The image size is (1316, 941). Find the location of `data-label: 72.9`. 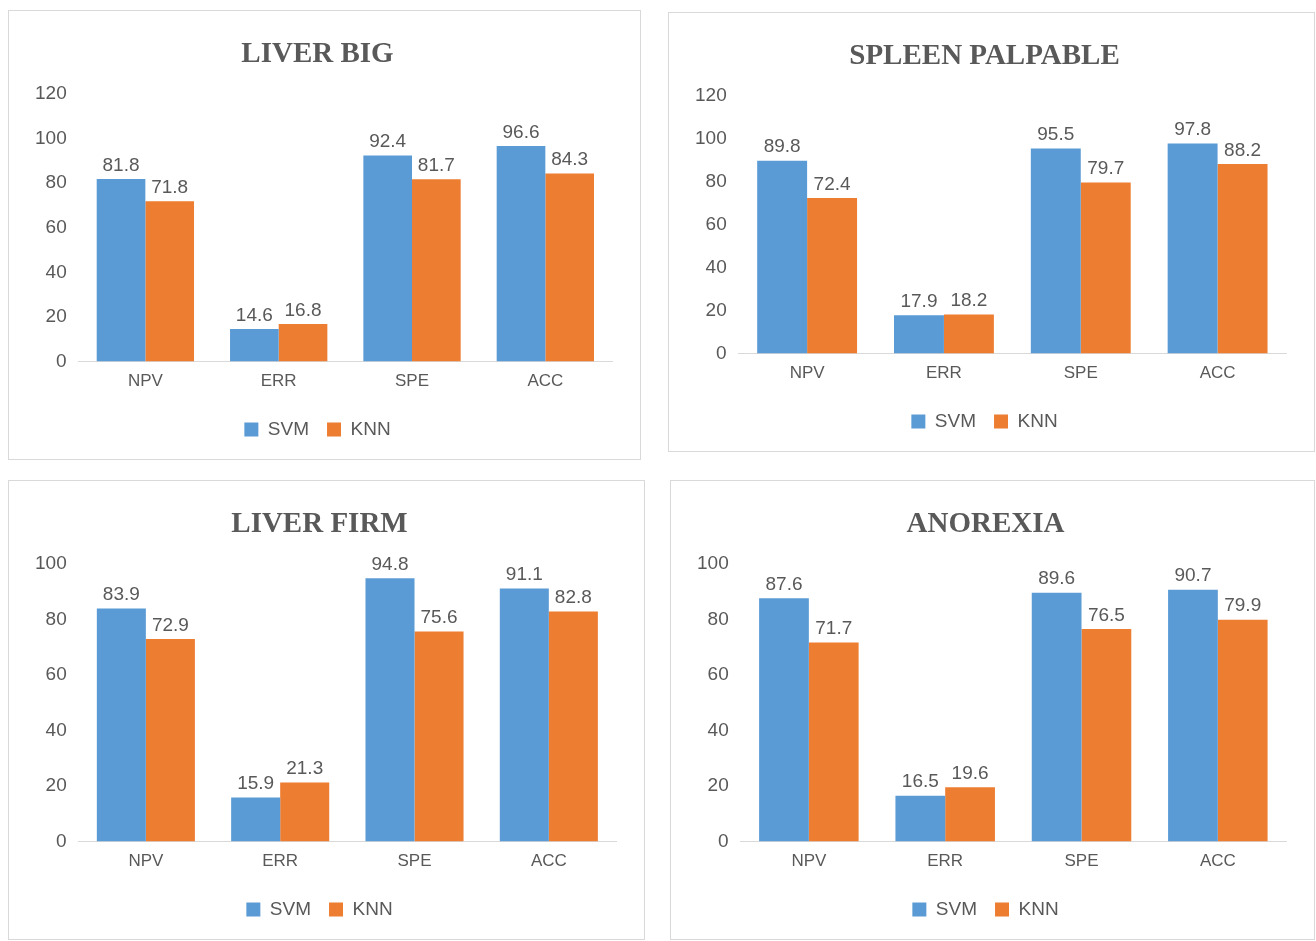

data-label: 72.9 is located at coordinates (170, 624).